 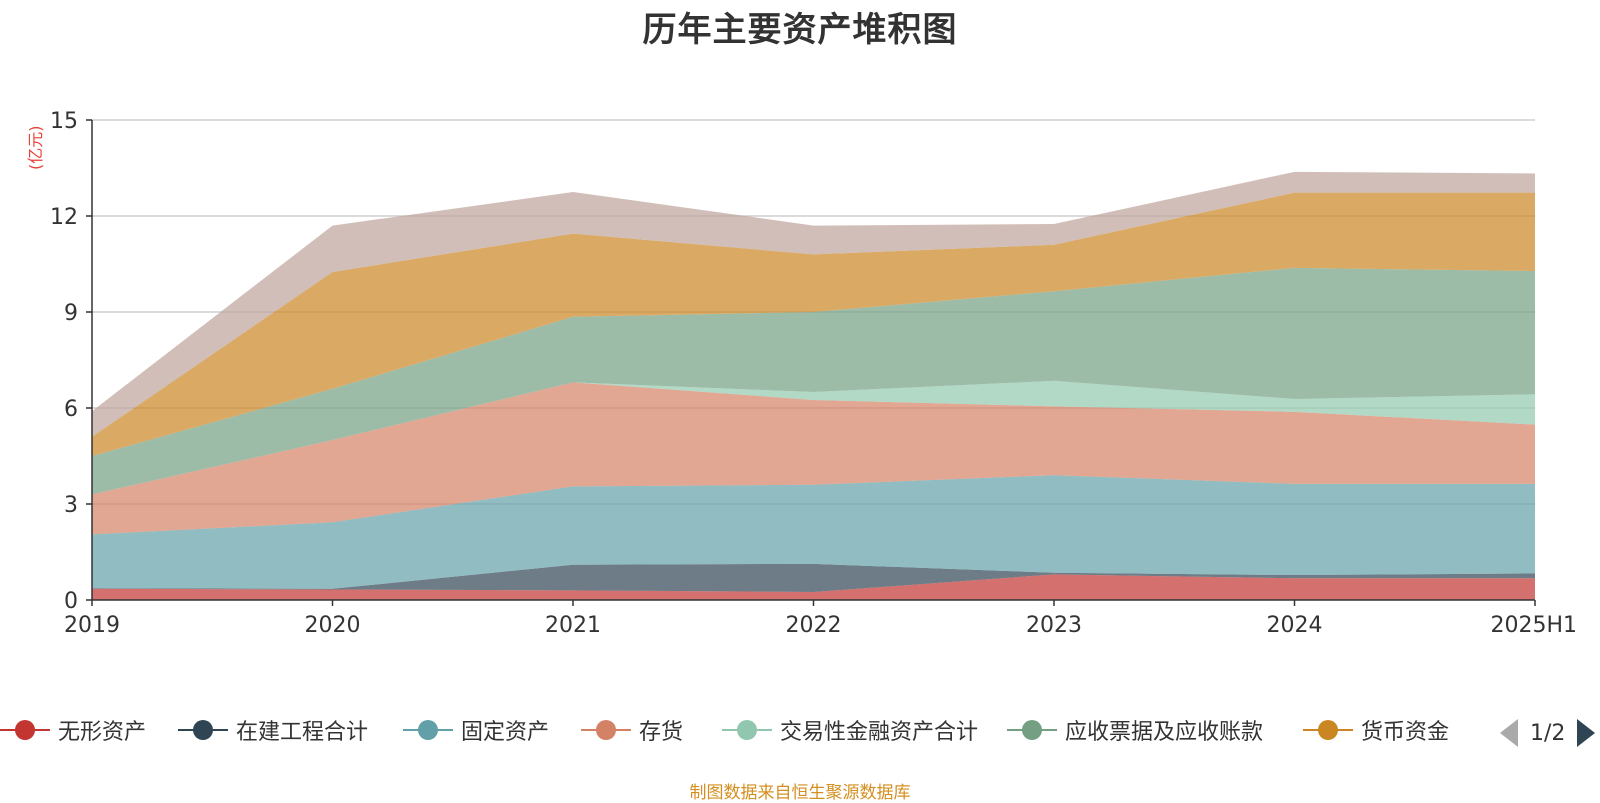 What do you see at coordinates (1586, 733) in the screenshot?
I see `legend-next-arrow-icon` at bounding box center [1586, 733].